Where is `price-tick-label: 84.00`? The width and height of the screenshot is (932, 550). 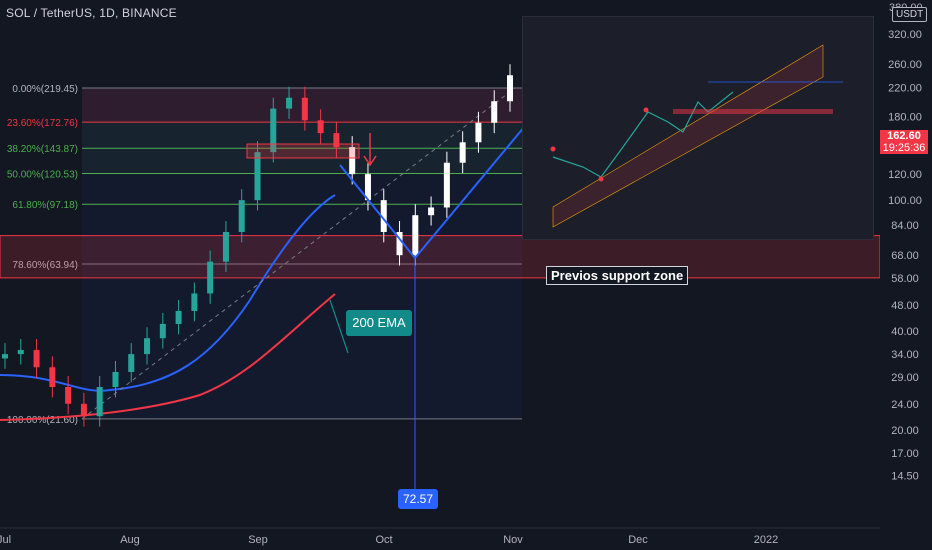 price-tick-label: 84.00 is located at coordinates (905, 226).